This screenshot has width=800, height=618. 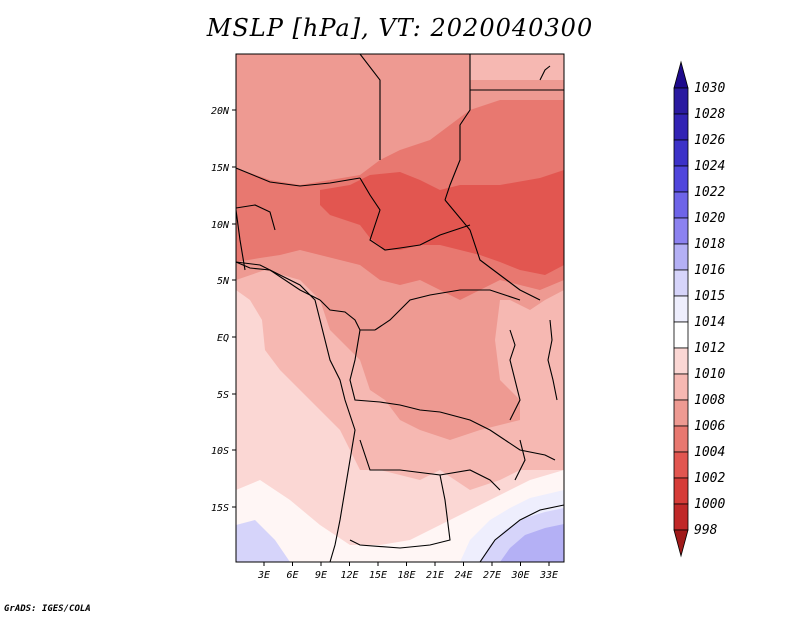 I want to click on colorbar-label: 1006, so click(x=709, y=426).